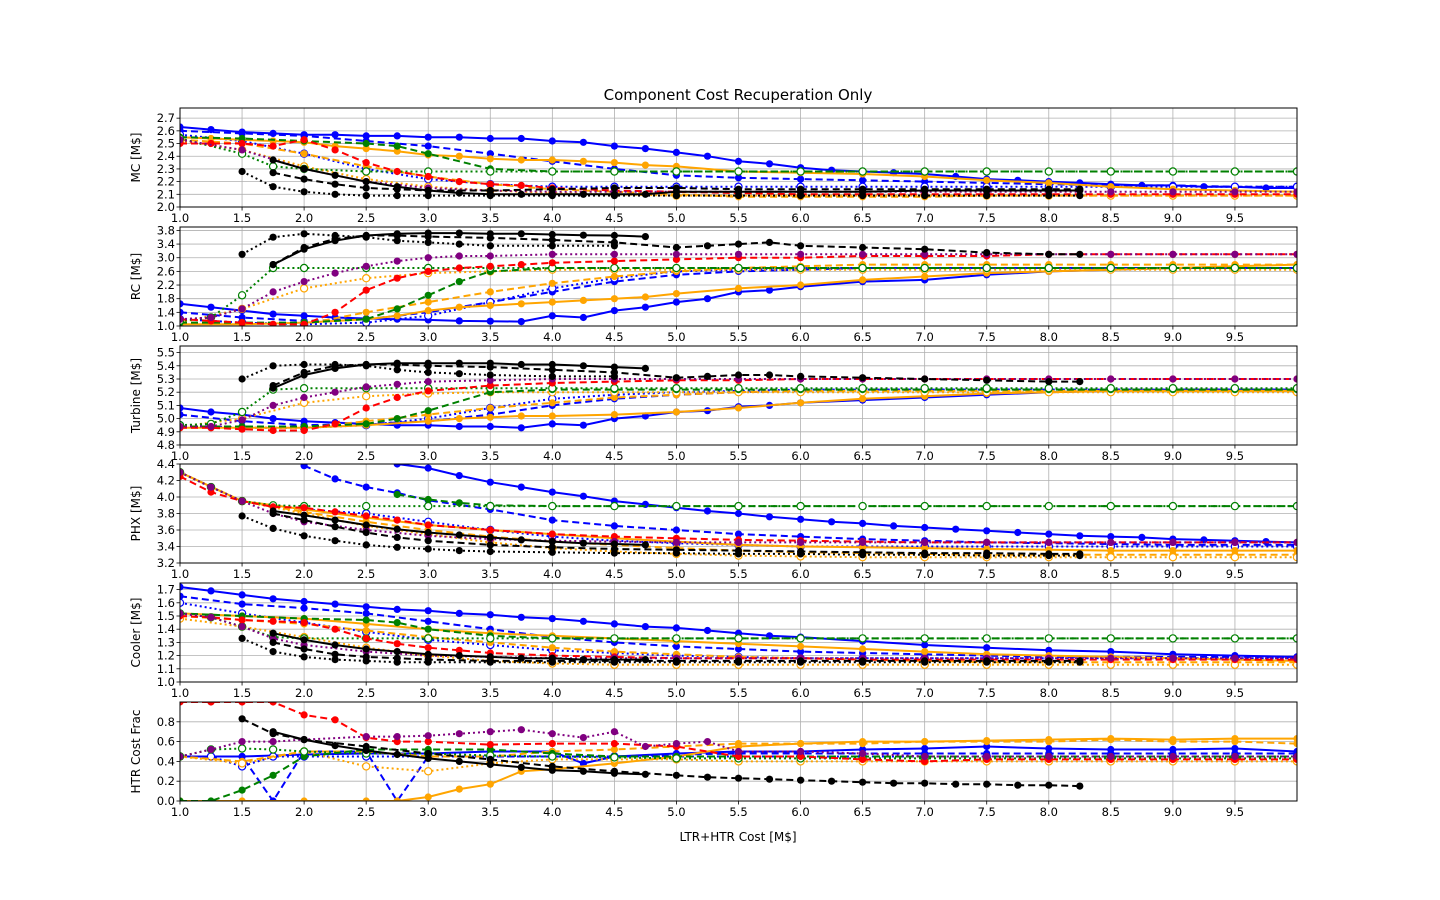 The image size is (1440, 900). What do you see at coordinates (1235, 693) in the screenshot?
I see `x-tick-label: 9.5` at bounding box center [1235, 693].